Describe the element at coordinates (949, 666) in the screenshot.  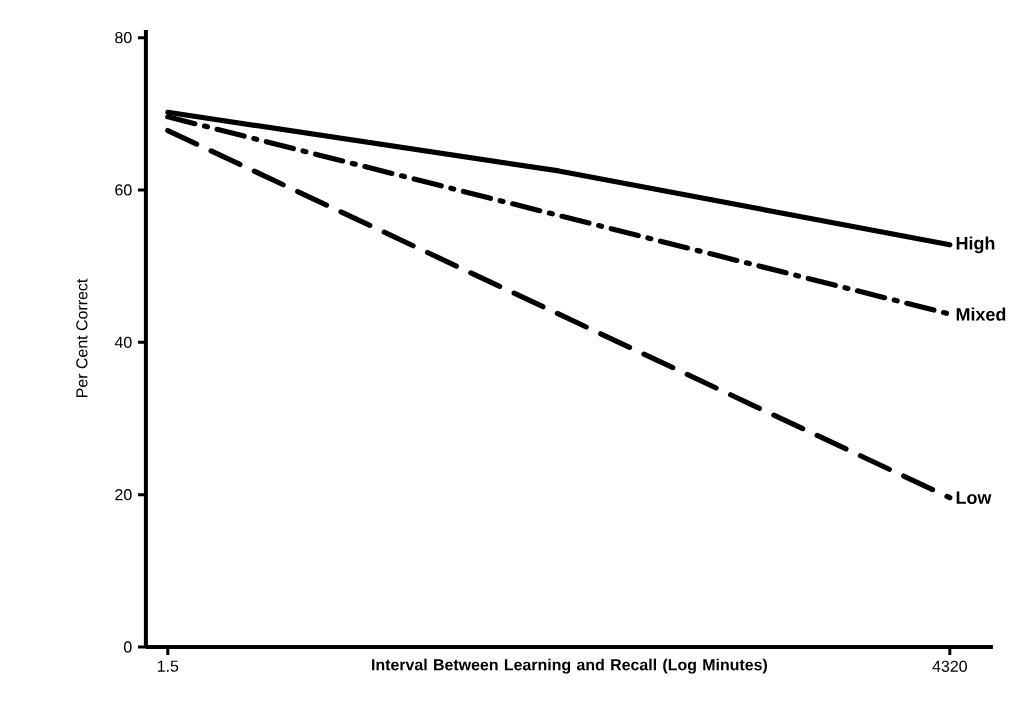
I see `x-tick-label: 4320` at that location.